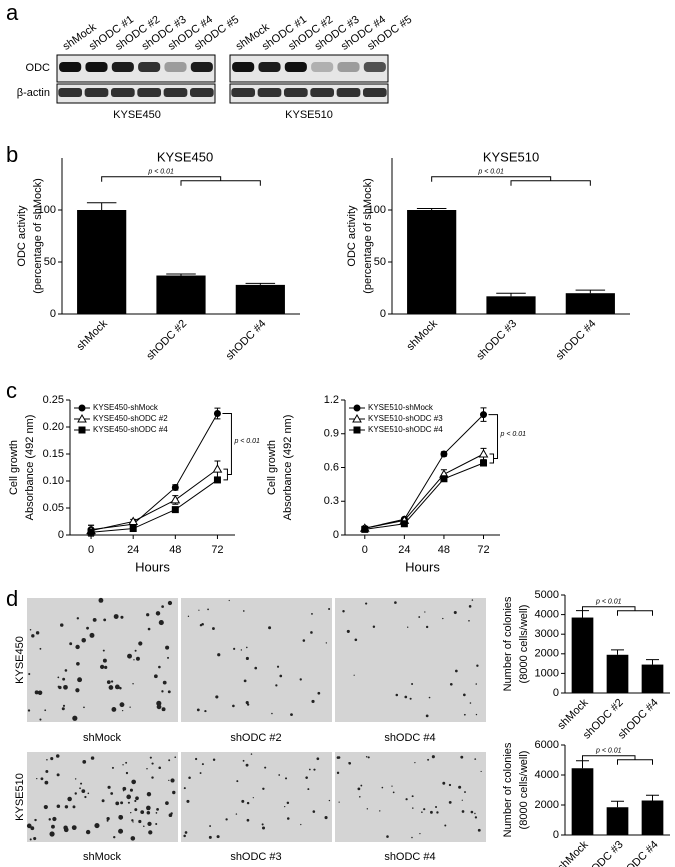  Describe the element at coordinates (130, 429) in the screenshot. I see `legend-label: KYSE450-shODC #4` at that location.